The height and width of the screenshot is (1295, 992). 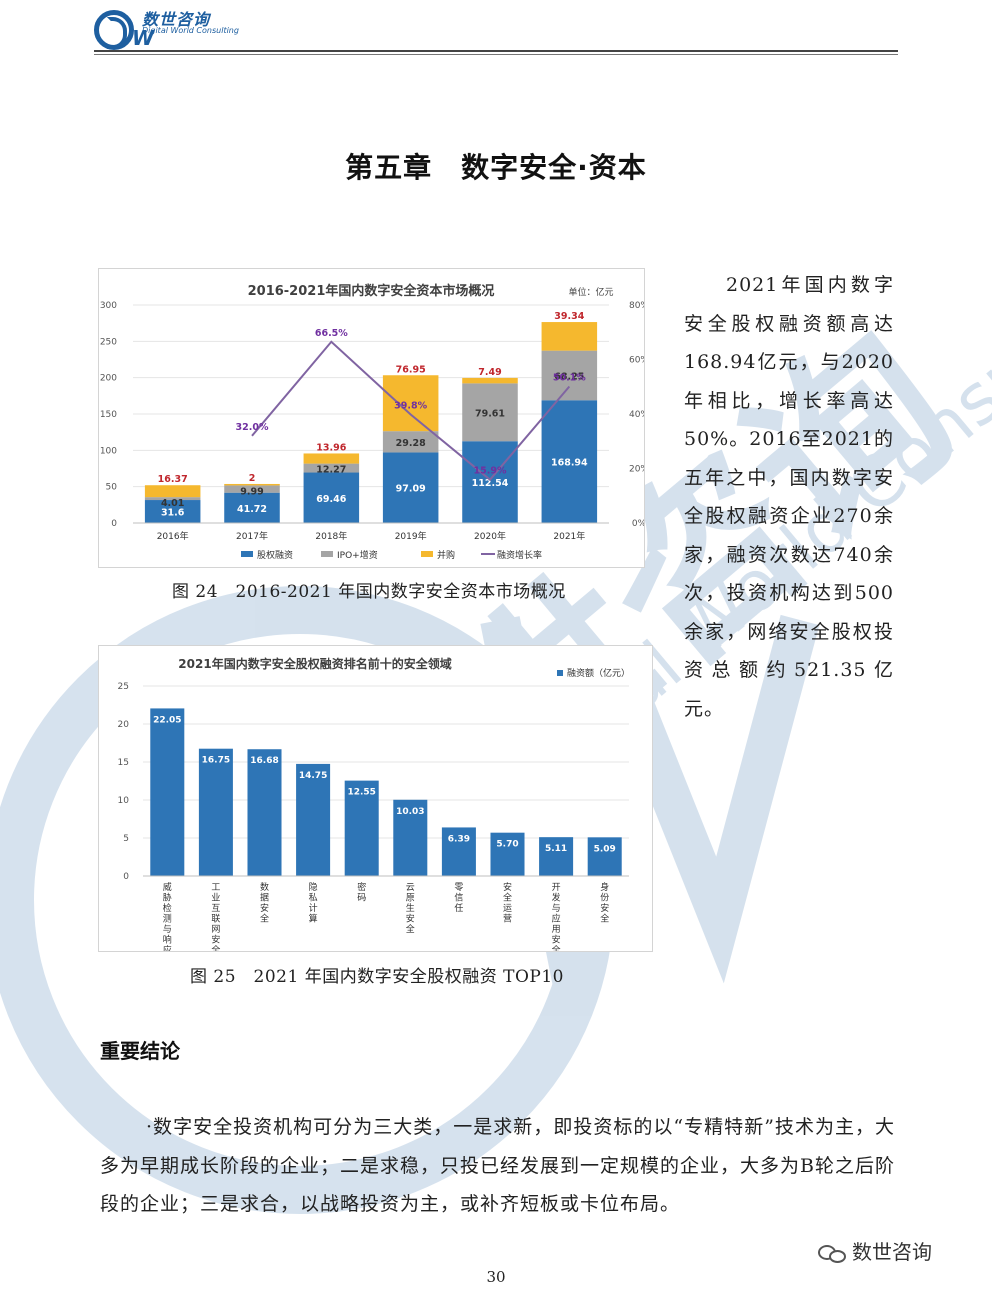 What do you see at coordinates (636, 361) in the screenshot?
I see `y2-tick-label: 60%` at bounding box center [636, 361].